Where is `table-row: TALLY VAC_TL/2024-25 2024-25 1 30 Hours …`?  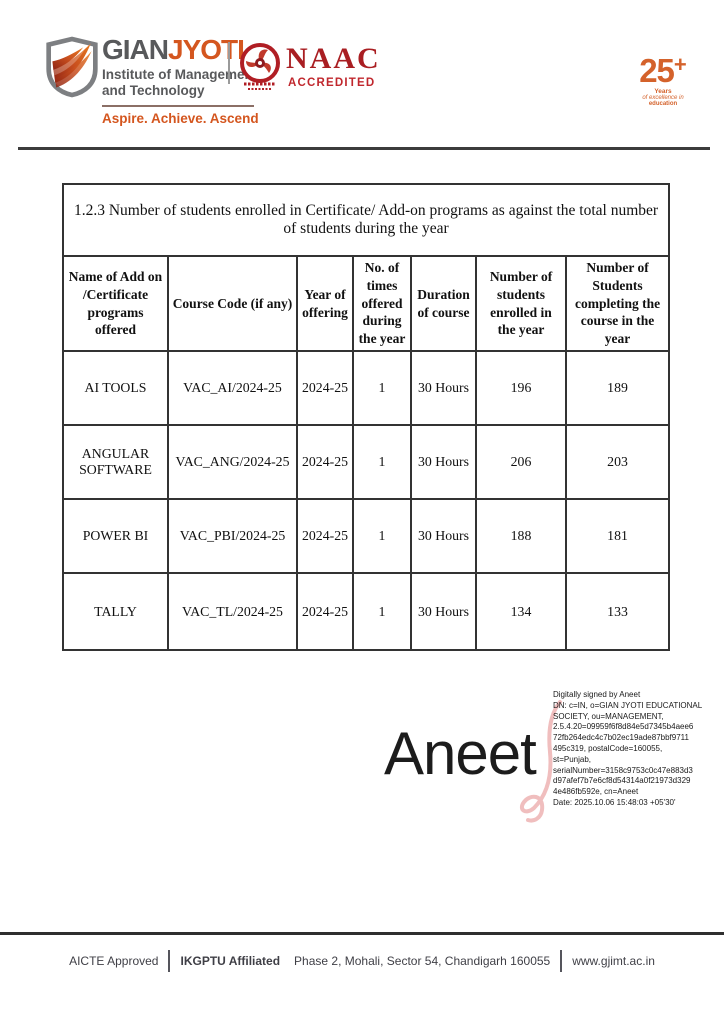 table-row: TALLY VAC_TL/2024-25 2024-25 1 30 Hours … is located at coordinates (366, 612).